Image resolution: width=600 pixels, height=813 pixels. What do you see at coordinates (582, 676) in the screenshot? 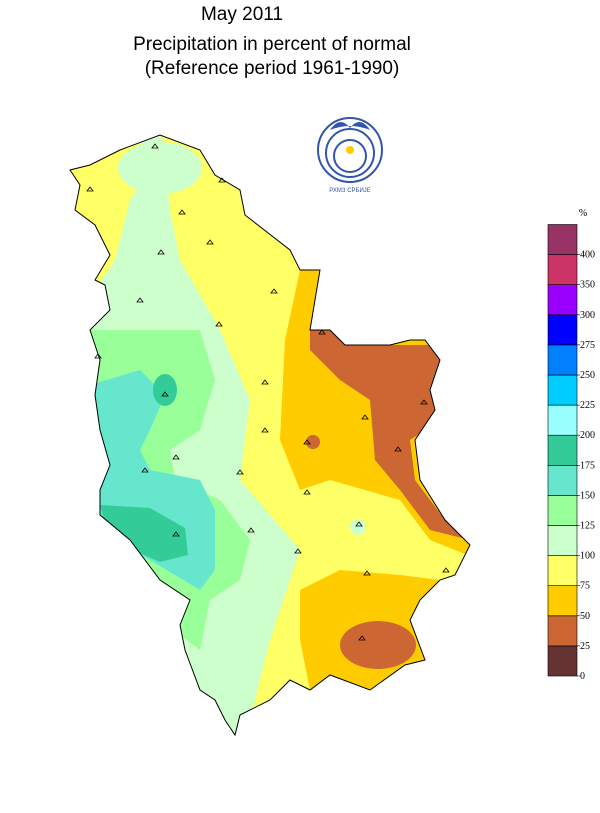
I see `legend-tick-label: 0` at bounding box center [582, 676].